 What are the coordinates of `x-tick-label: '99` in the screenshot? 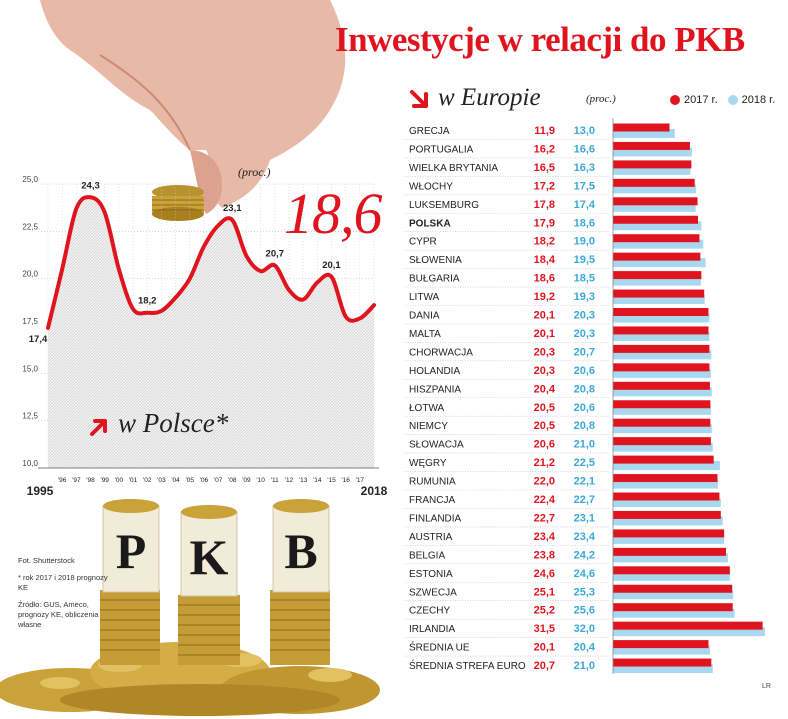 It's located at (104, 480).